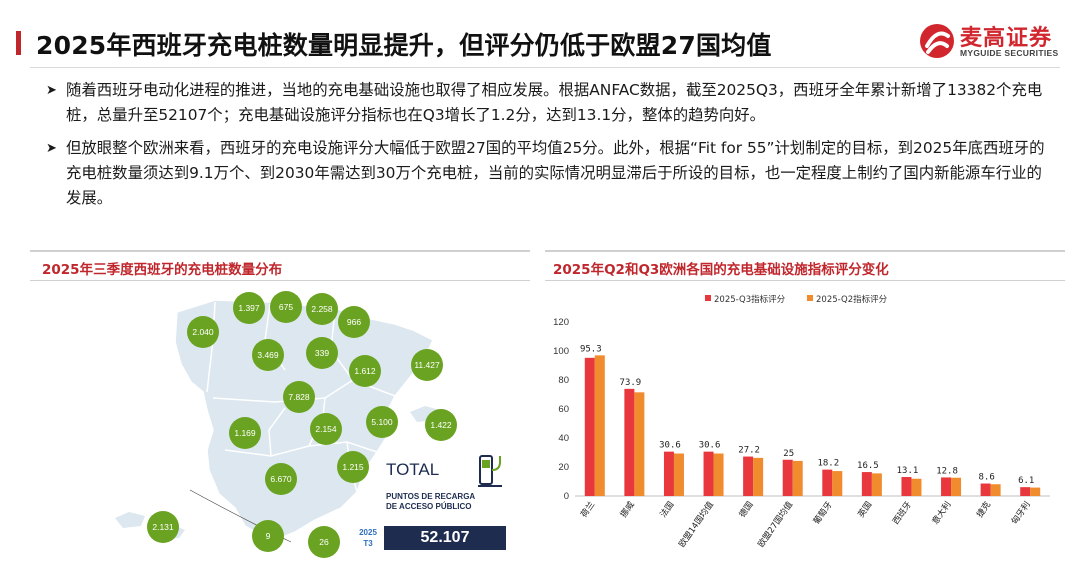 Image resolution: width=1080 pixels, height=562 pixels. I want to click on data-label: 95.3, so click(591, 349).